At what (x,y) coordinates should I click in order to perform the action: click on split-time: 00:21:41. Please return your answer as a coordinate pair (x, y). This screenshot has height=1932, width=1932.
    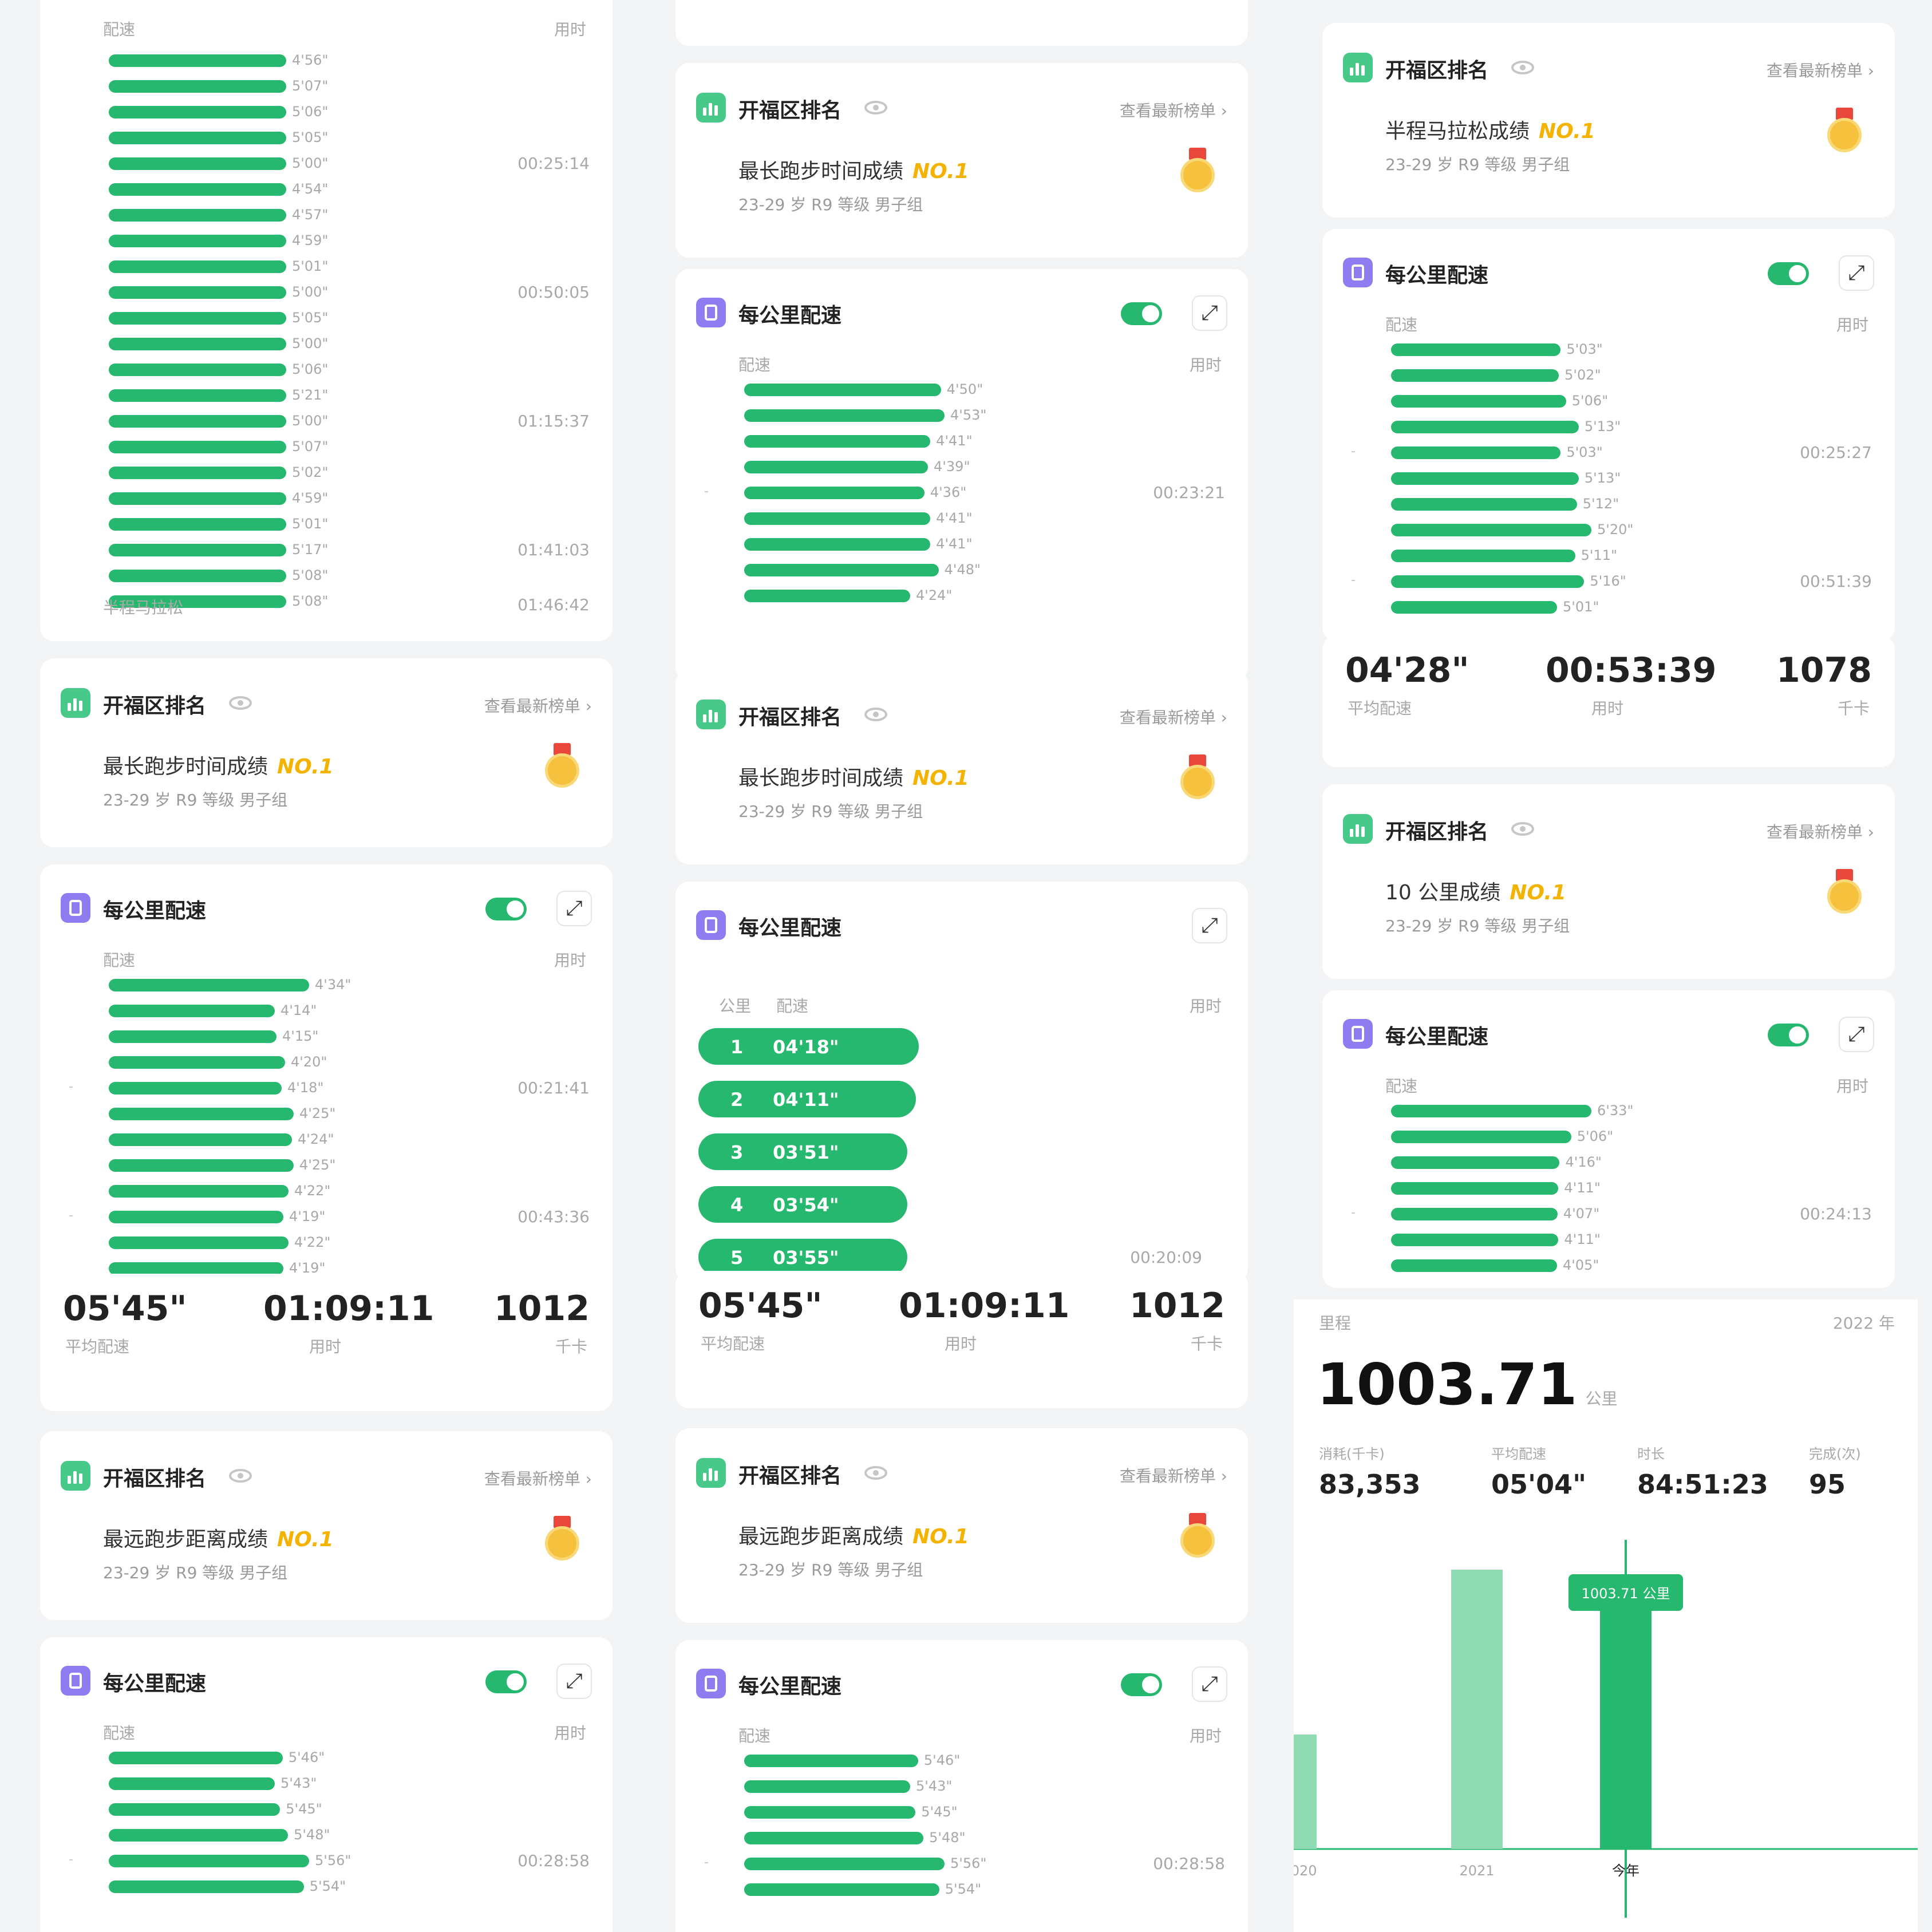
    Looking at the image, I should click on (553, 1087).